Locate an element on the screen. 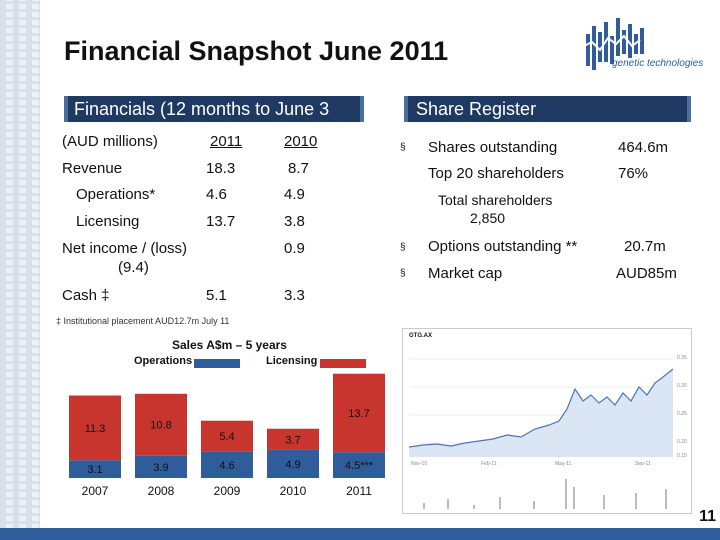  x-tick-label-2010: 2010 is located at coordinates (293, 491).